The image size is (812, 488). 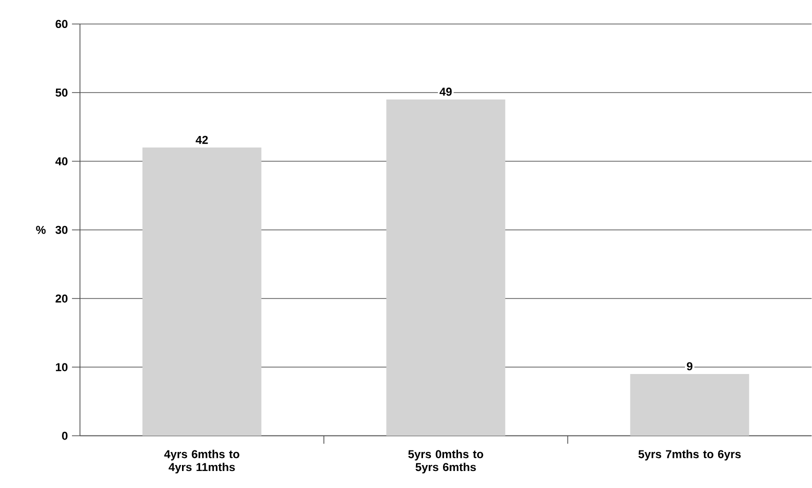 What do you see at coordinates (62, 367) in the screenshot?
I see `y-tick-label: 10` at bounding box center [62, 367].